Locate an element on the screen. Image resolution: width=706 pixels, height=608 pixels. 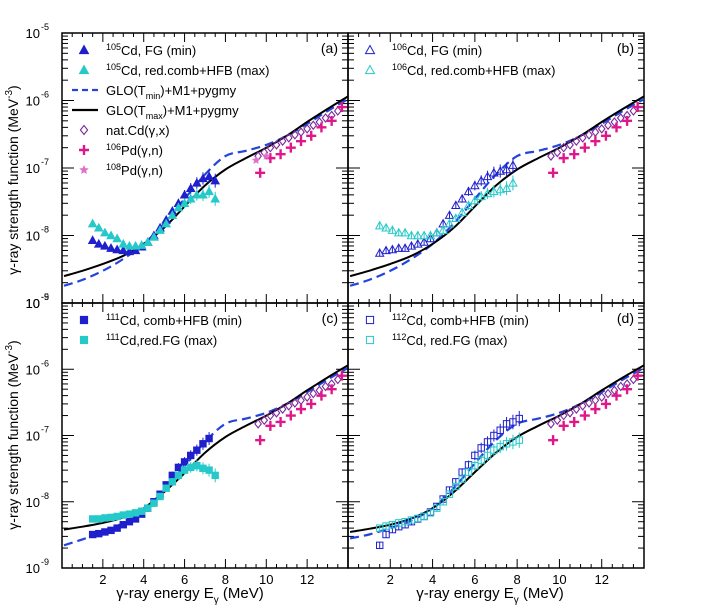
x-tick-label: 6 is located at coordinates (474, 579).